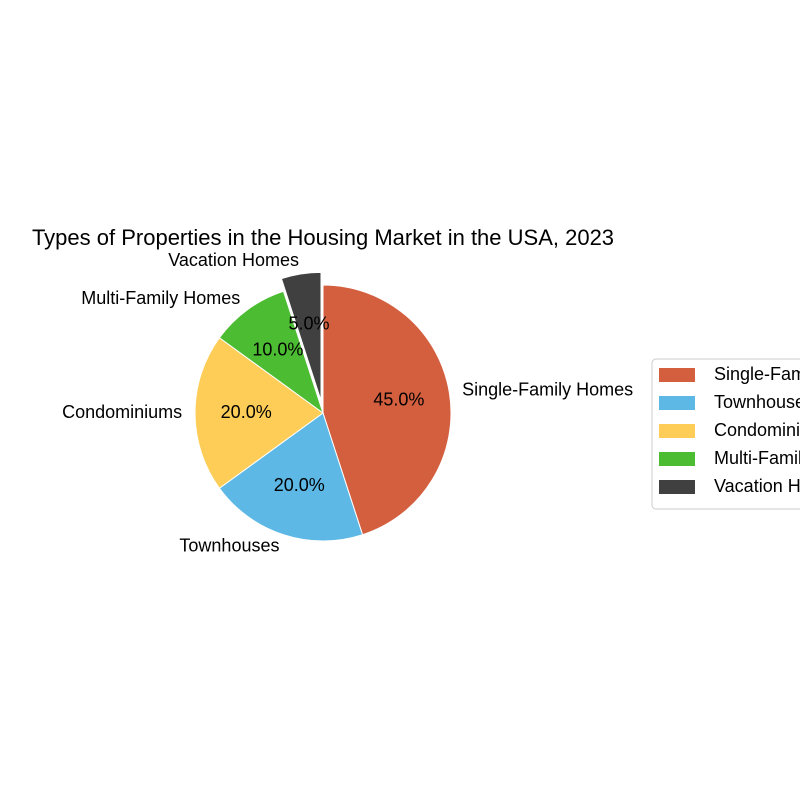 The width and height of the screenshot is (800, 800). I want to click on legend-label-multi-family-homes: Multi-Family Homes, so click(757, 458).